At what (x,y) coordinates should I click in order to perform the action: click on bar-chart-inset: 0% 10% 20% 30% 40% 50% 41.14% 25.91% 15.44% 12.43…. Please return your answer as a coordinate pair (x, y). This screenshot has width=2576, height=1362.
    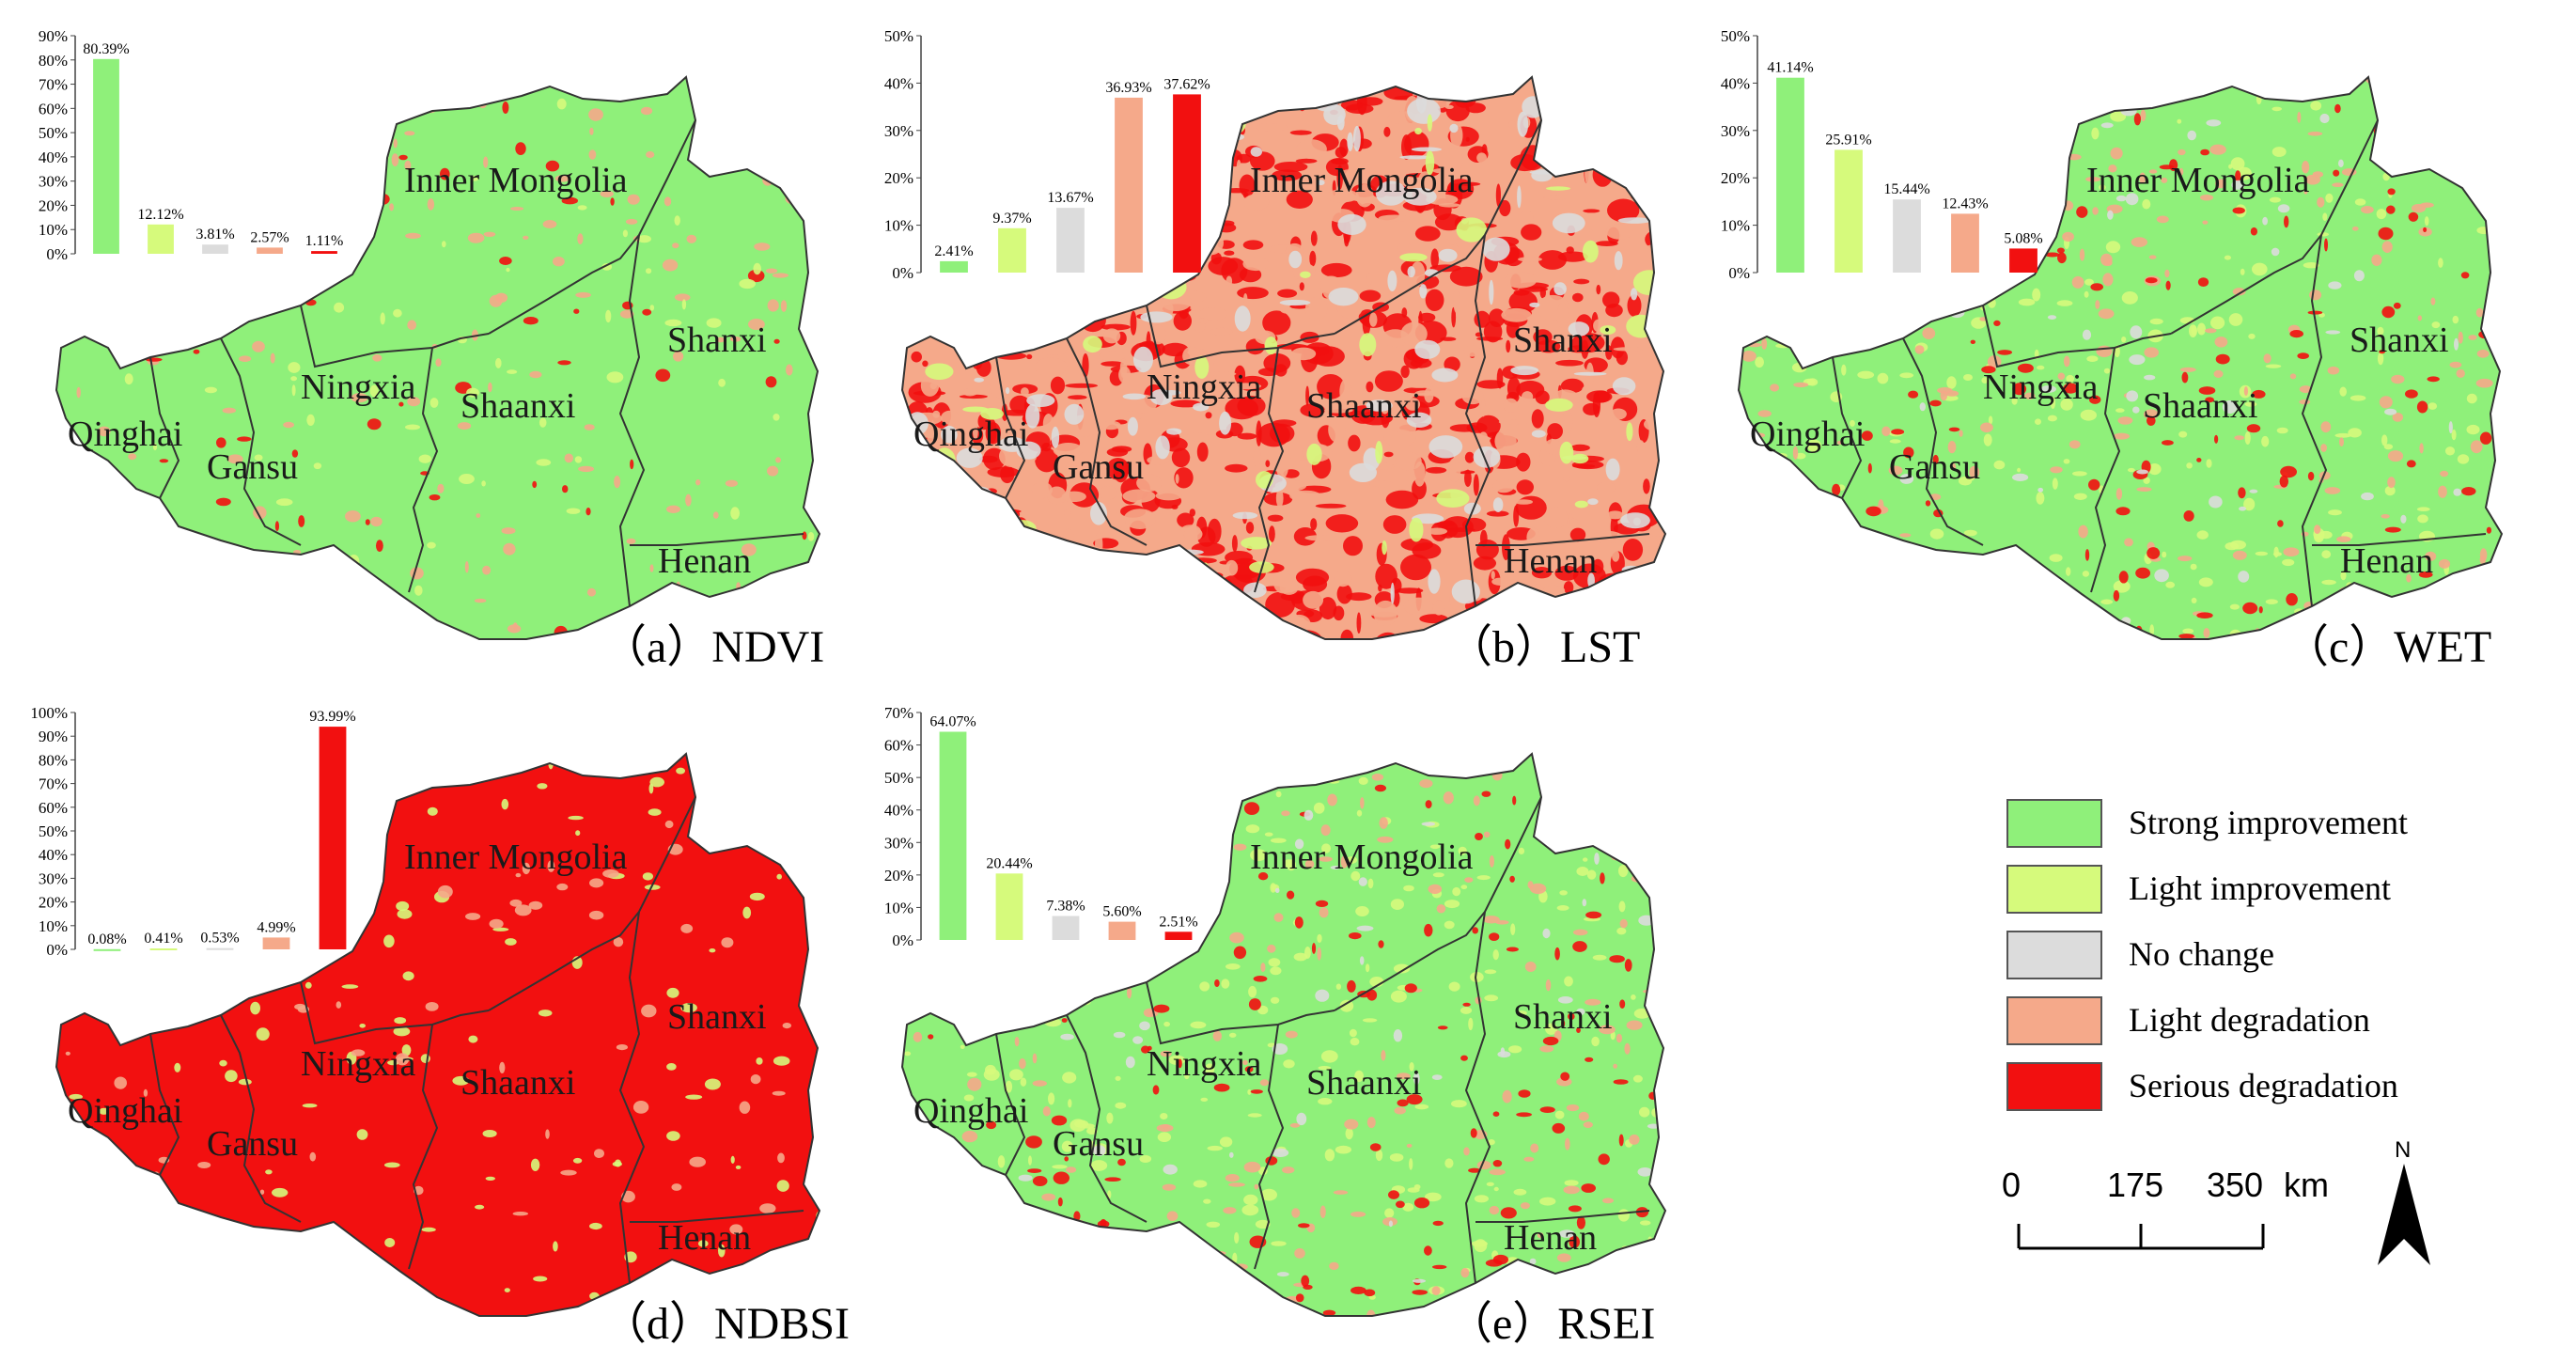
    Looking at the image, I should click on (1882, 154).